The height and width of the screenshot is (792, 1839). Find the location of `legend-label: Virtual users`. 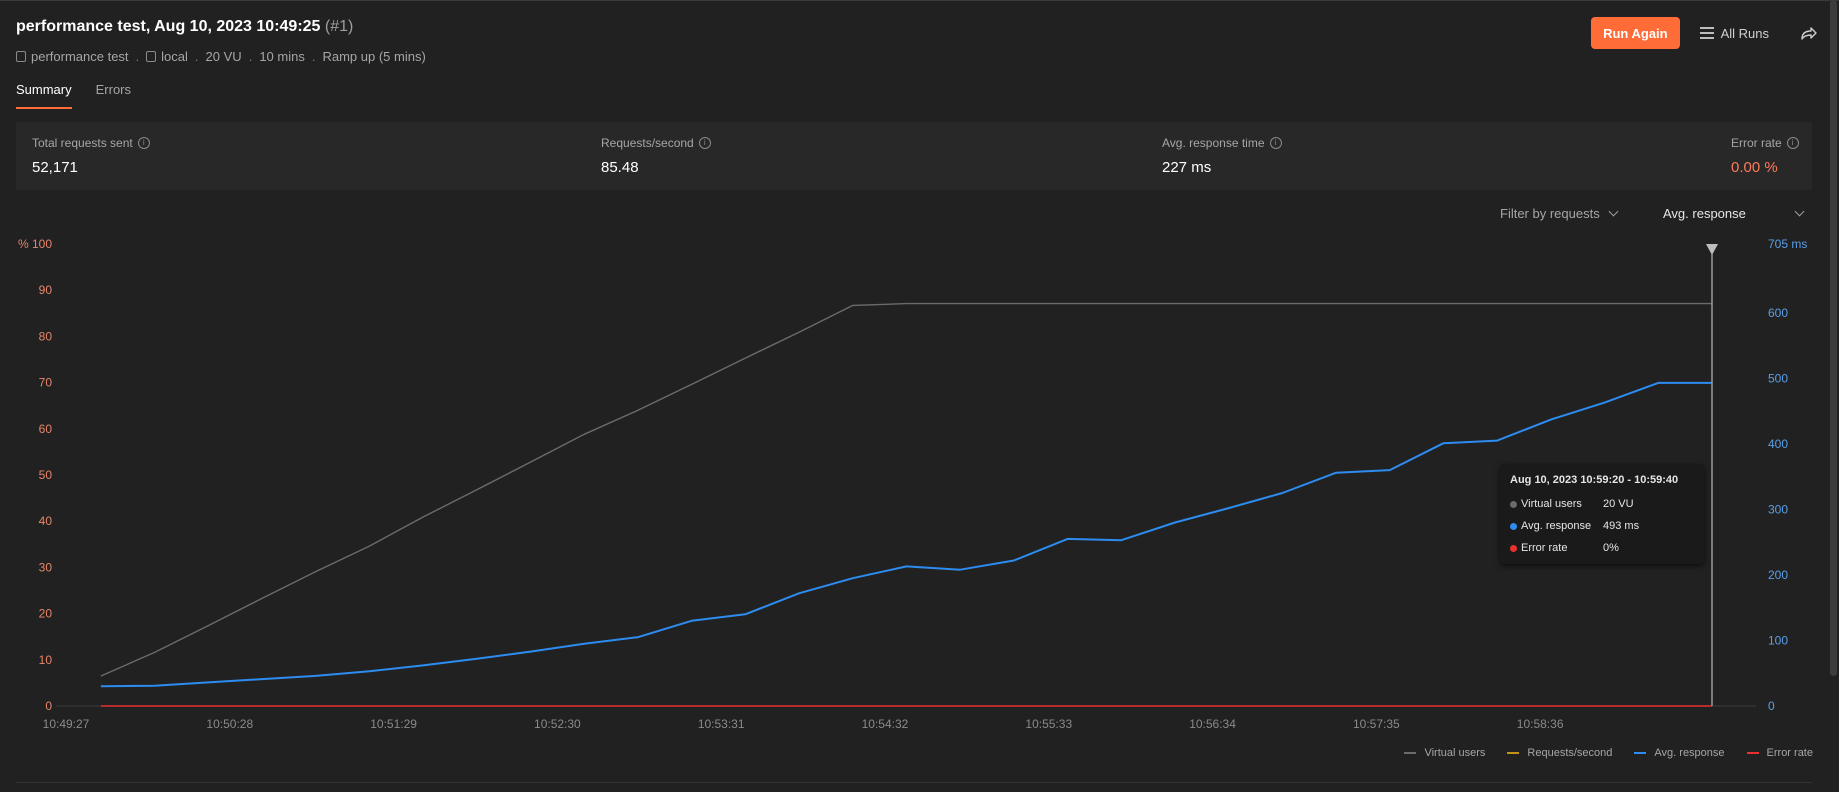

legend-label: Virtual users is located at coordinates (1455, 753).